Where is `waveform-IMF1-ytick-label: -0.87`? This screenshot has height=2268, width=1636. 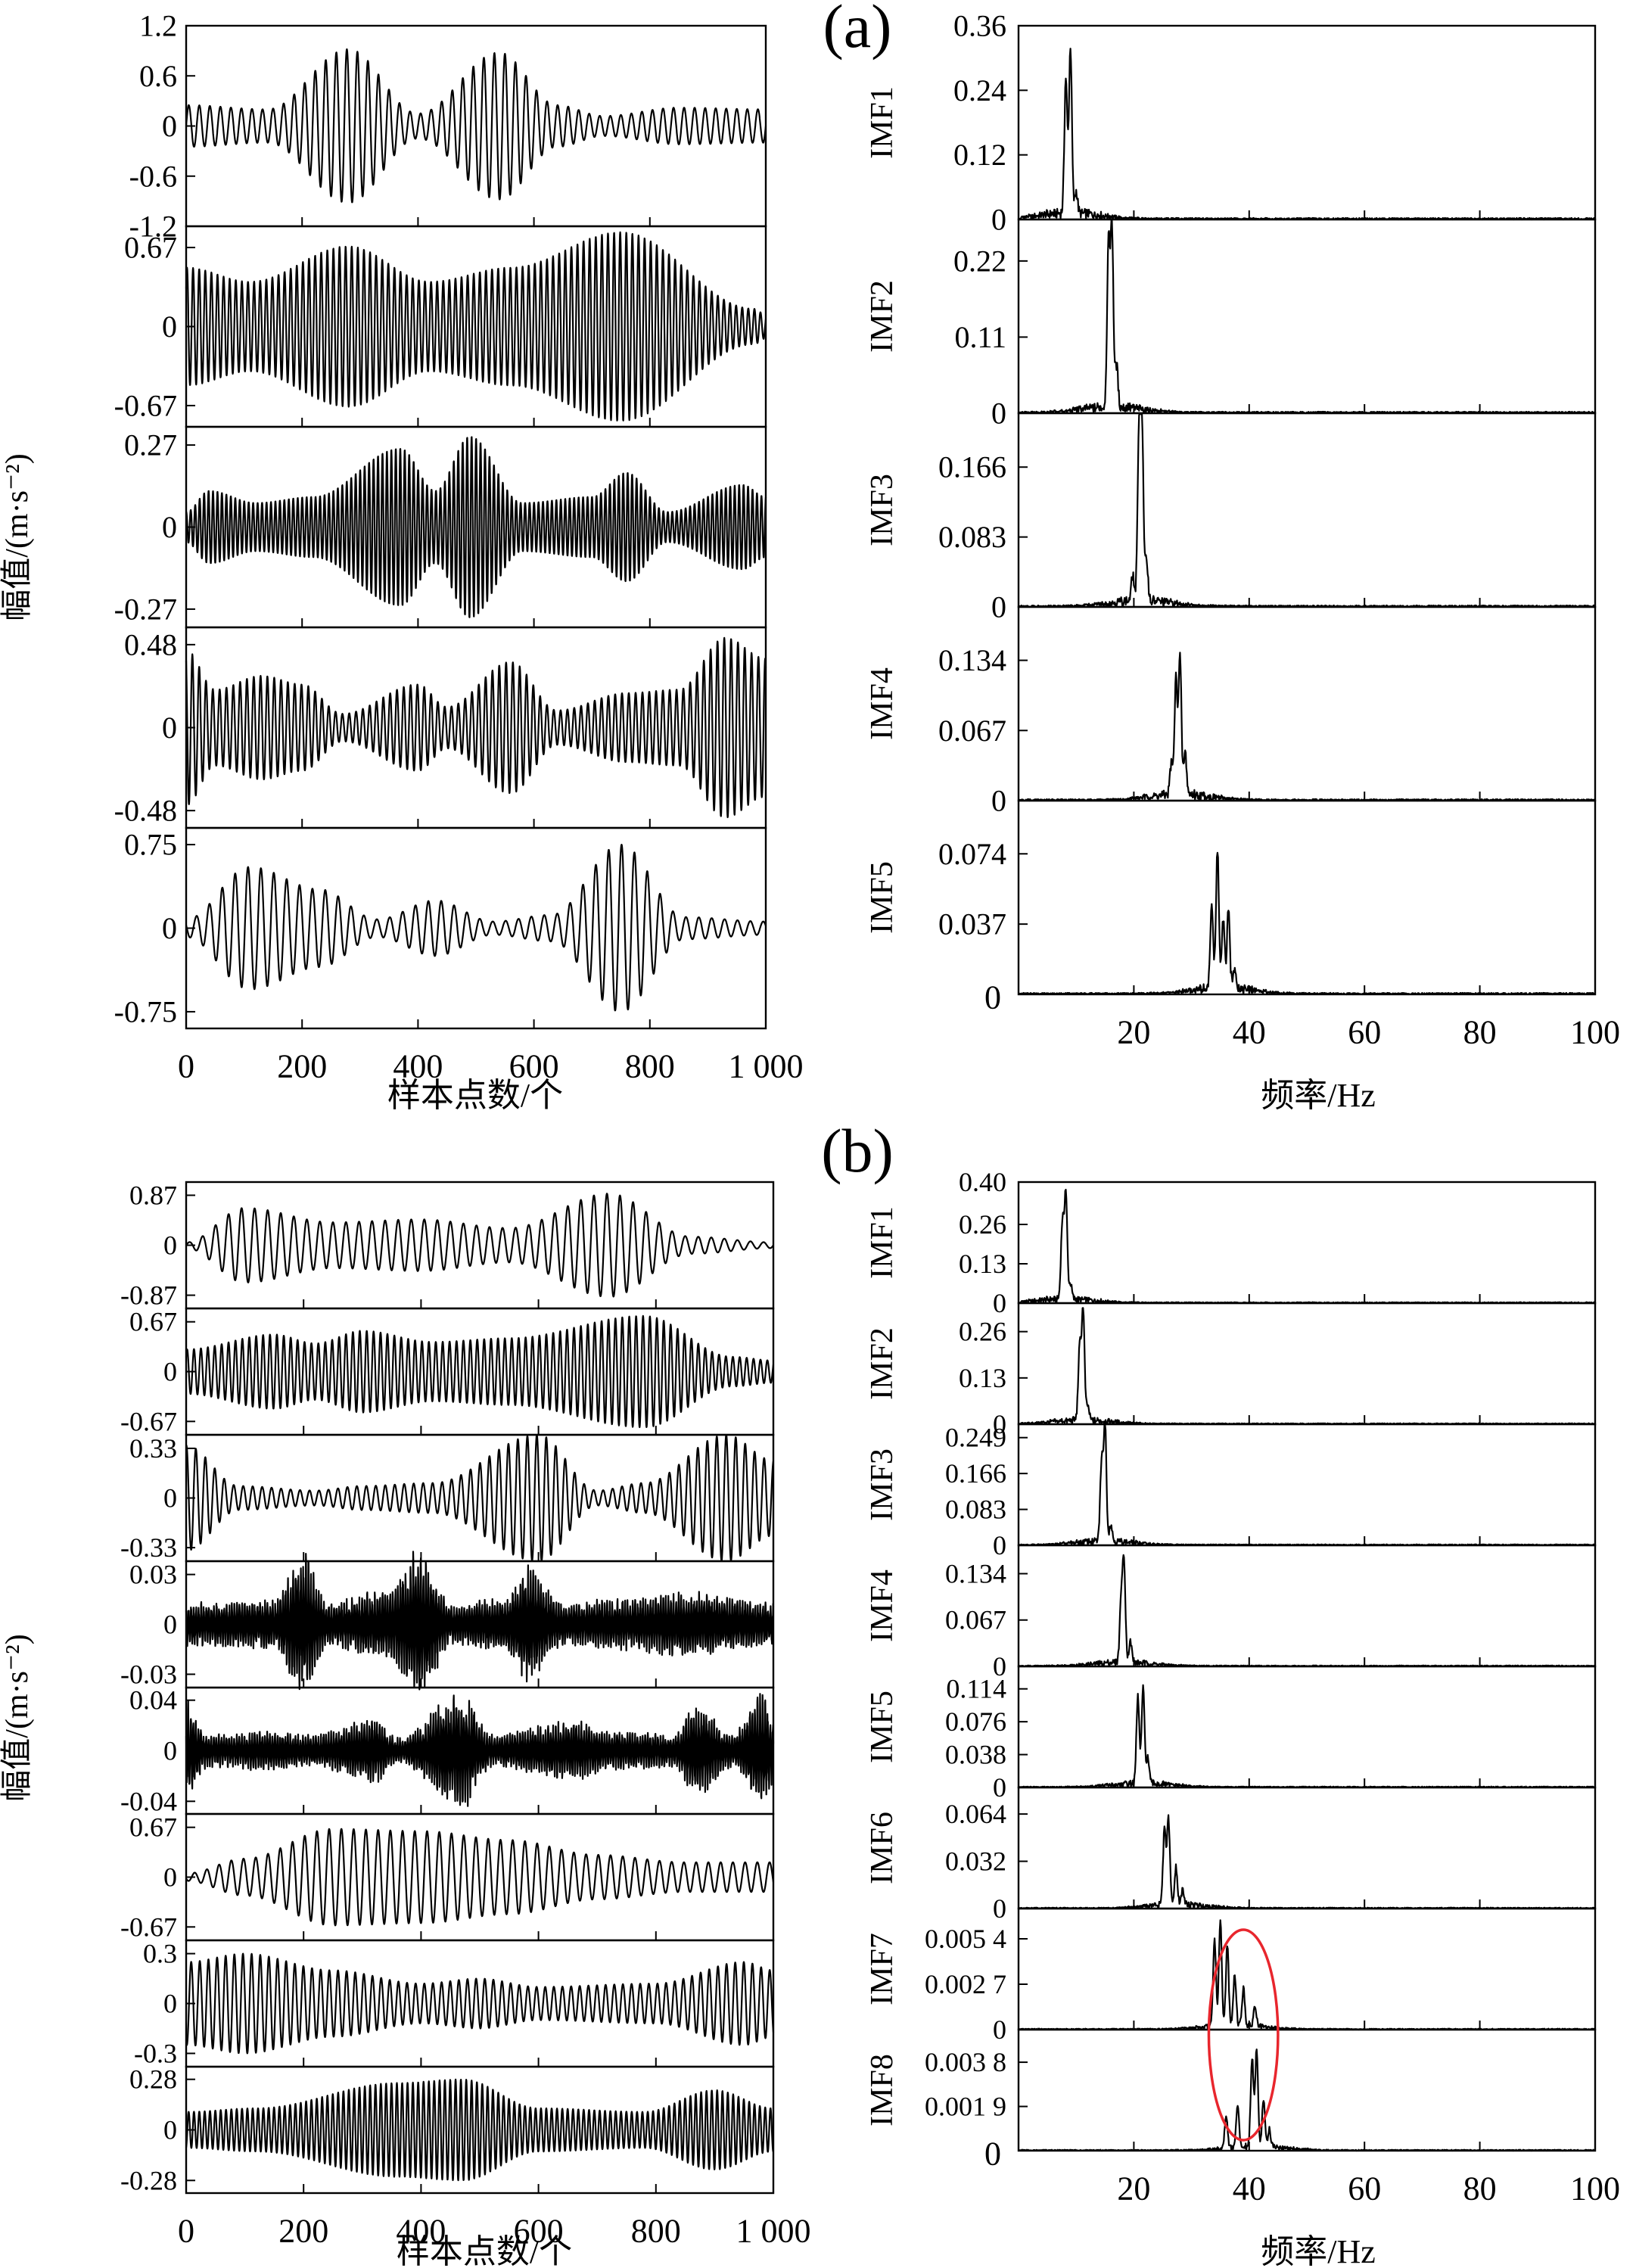
waveform-IMF1-ytick-label: -0.87 is located at coordinates (148, 1295).